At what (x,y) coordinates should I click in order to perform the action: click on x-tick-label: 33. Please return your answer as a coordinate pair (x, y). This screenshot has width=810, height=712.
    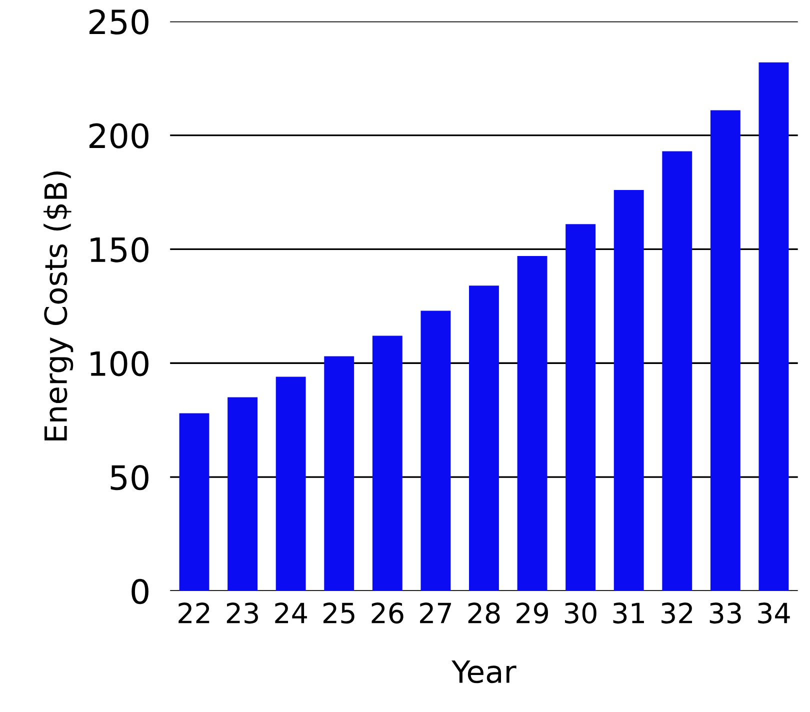
    Looking at the image, I should click on (725, 613).